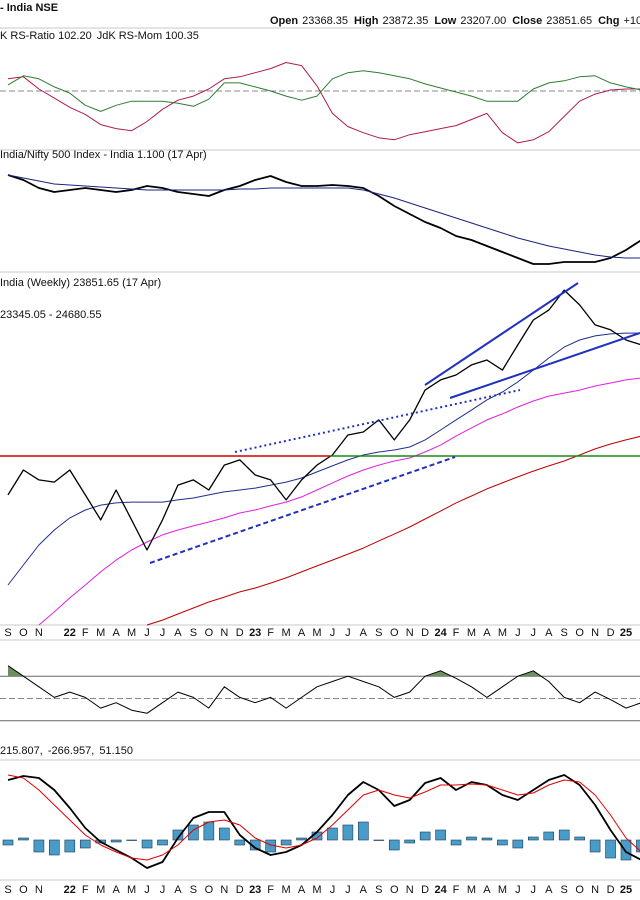 This screenshot has height=900, width=640. I want to click on quote-value: +102, so click(632, 21).